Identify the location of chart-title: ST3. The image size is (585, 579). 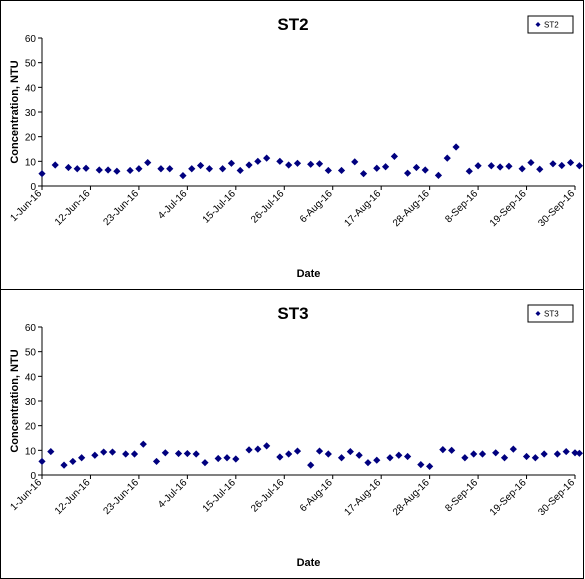
(292, 313).